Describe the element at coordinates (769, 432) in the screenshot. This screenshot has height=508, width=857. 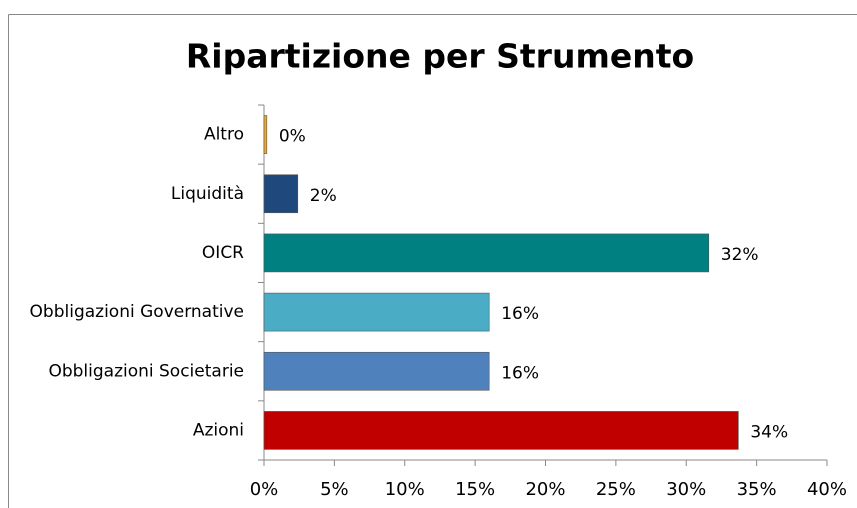
I see `value-label: 34%` at that location.